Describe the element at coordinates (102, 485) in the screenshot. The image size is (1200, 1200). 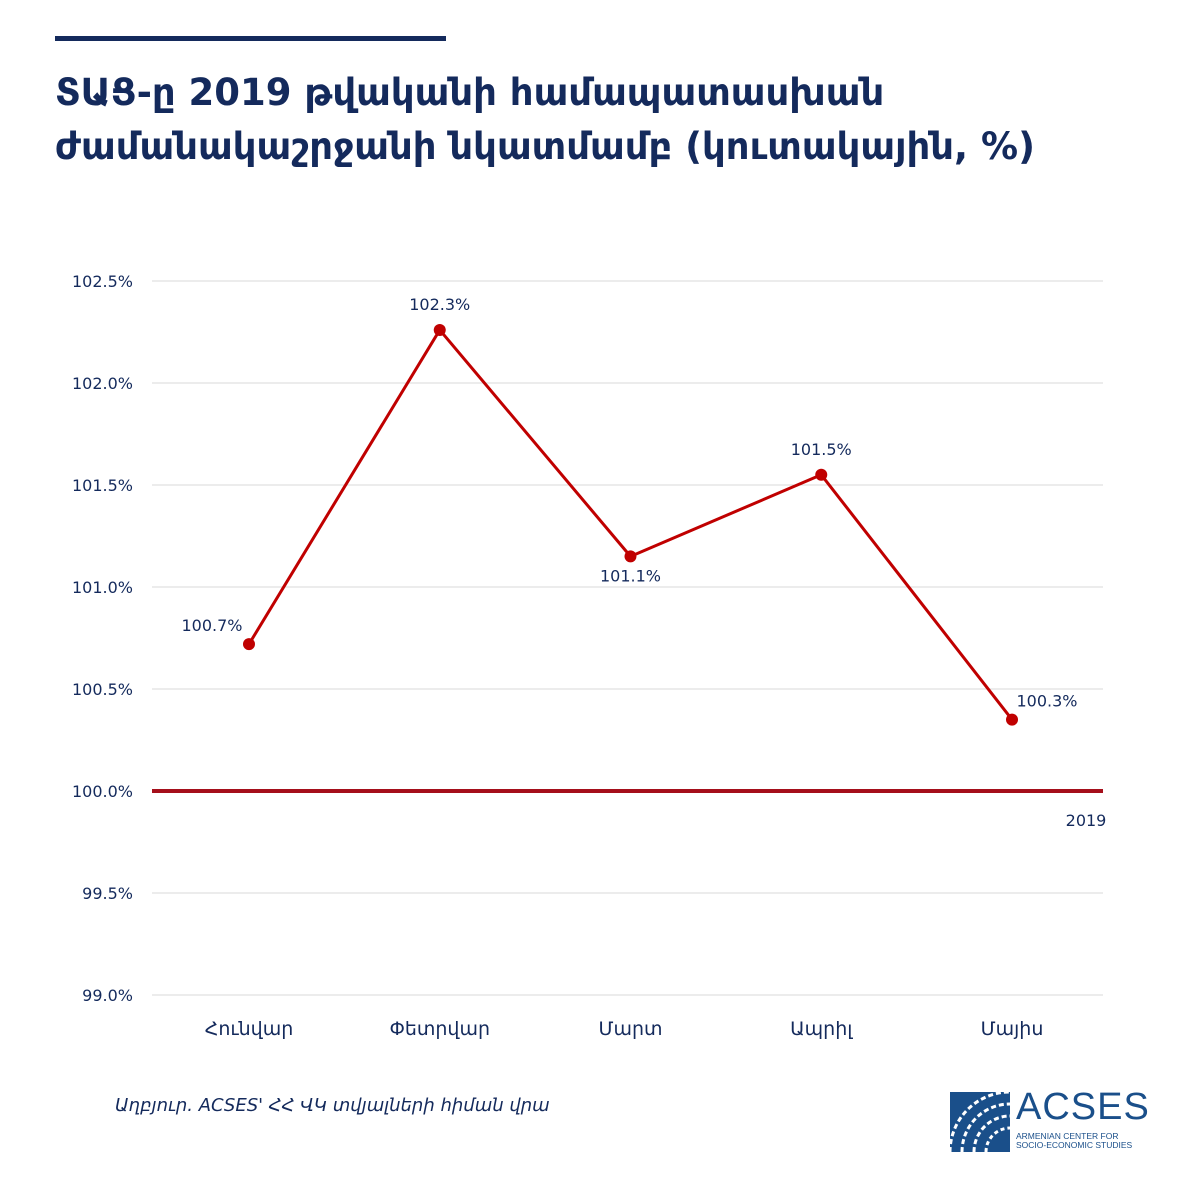
I see `y-tick-label: 101.5%` at that location.